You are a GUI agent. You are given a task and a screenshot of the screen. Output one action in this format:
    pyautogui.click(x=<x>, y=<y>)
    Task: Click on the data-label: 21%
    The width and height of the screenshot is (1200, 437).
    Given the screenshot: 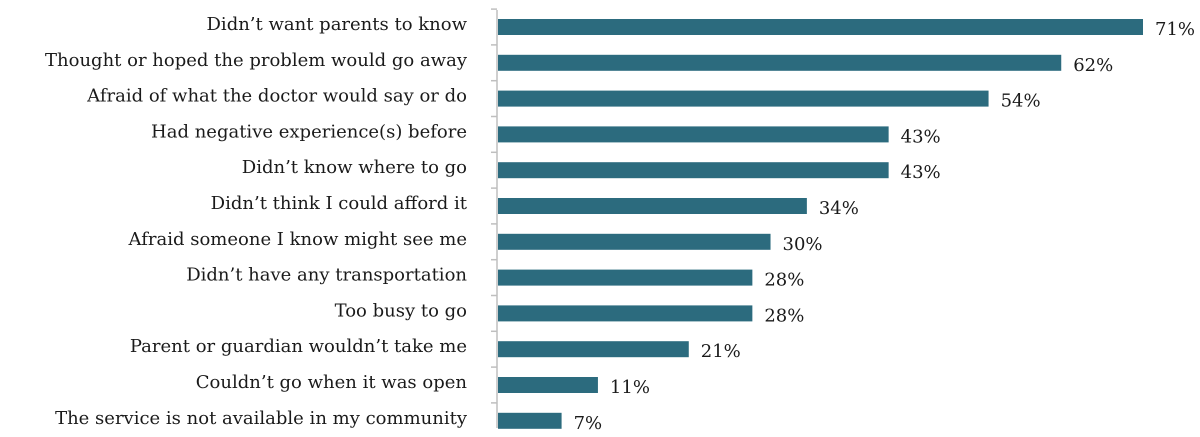 What is the action you would take?
    pyautogui.click(x=721, y=351)
    